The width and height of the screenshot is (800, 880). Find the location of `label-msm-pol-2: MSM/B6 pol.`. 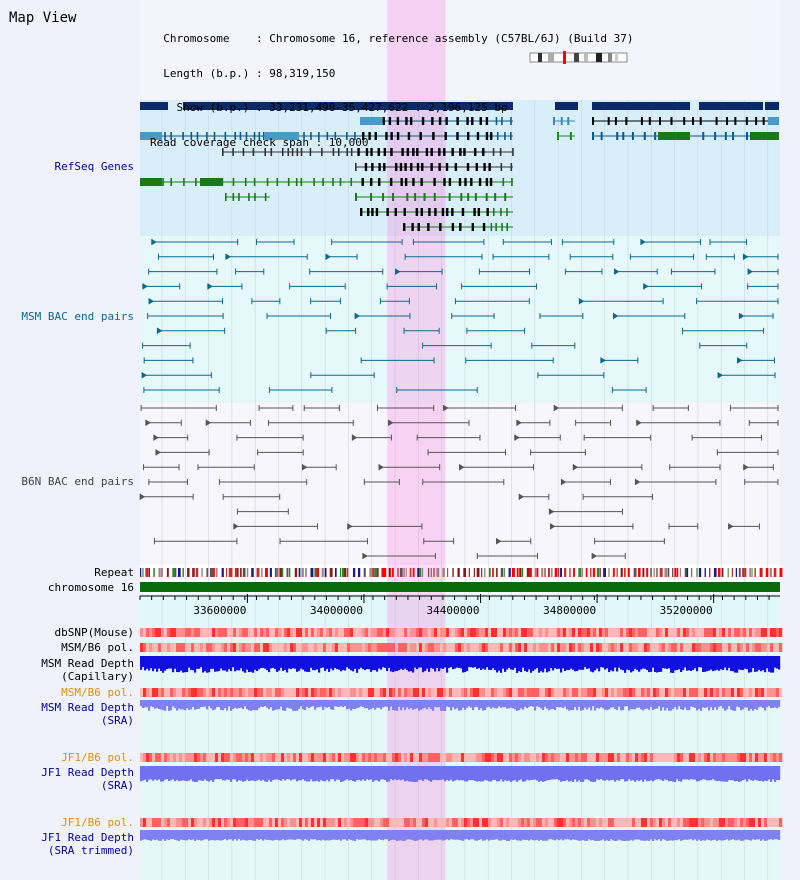

label-msm-pol-2: MSM/B6 pol. is located at coordinates (97, 692).